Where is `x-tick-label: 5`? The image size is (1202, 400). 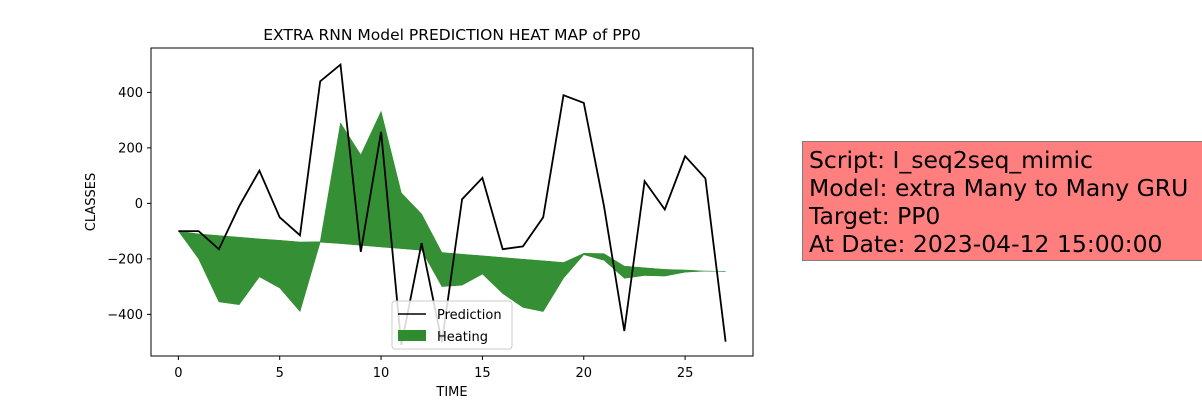
x-tick-label: 5 is located at coordinates (280, 373).